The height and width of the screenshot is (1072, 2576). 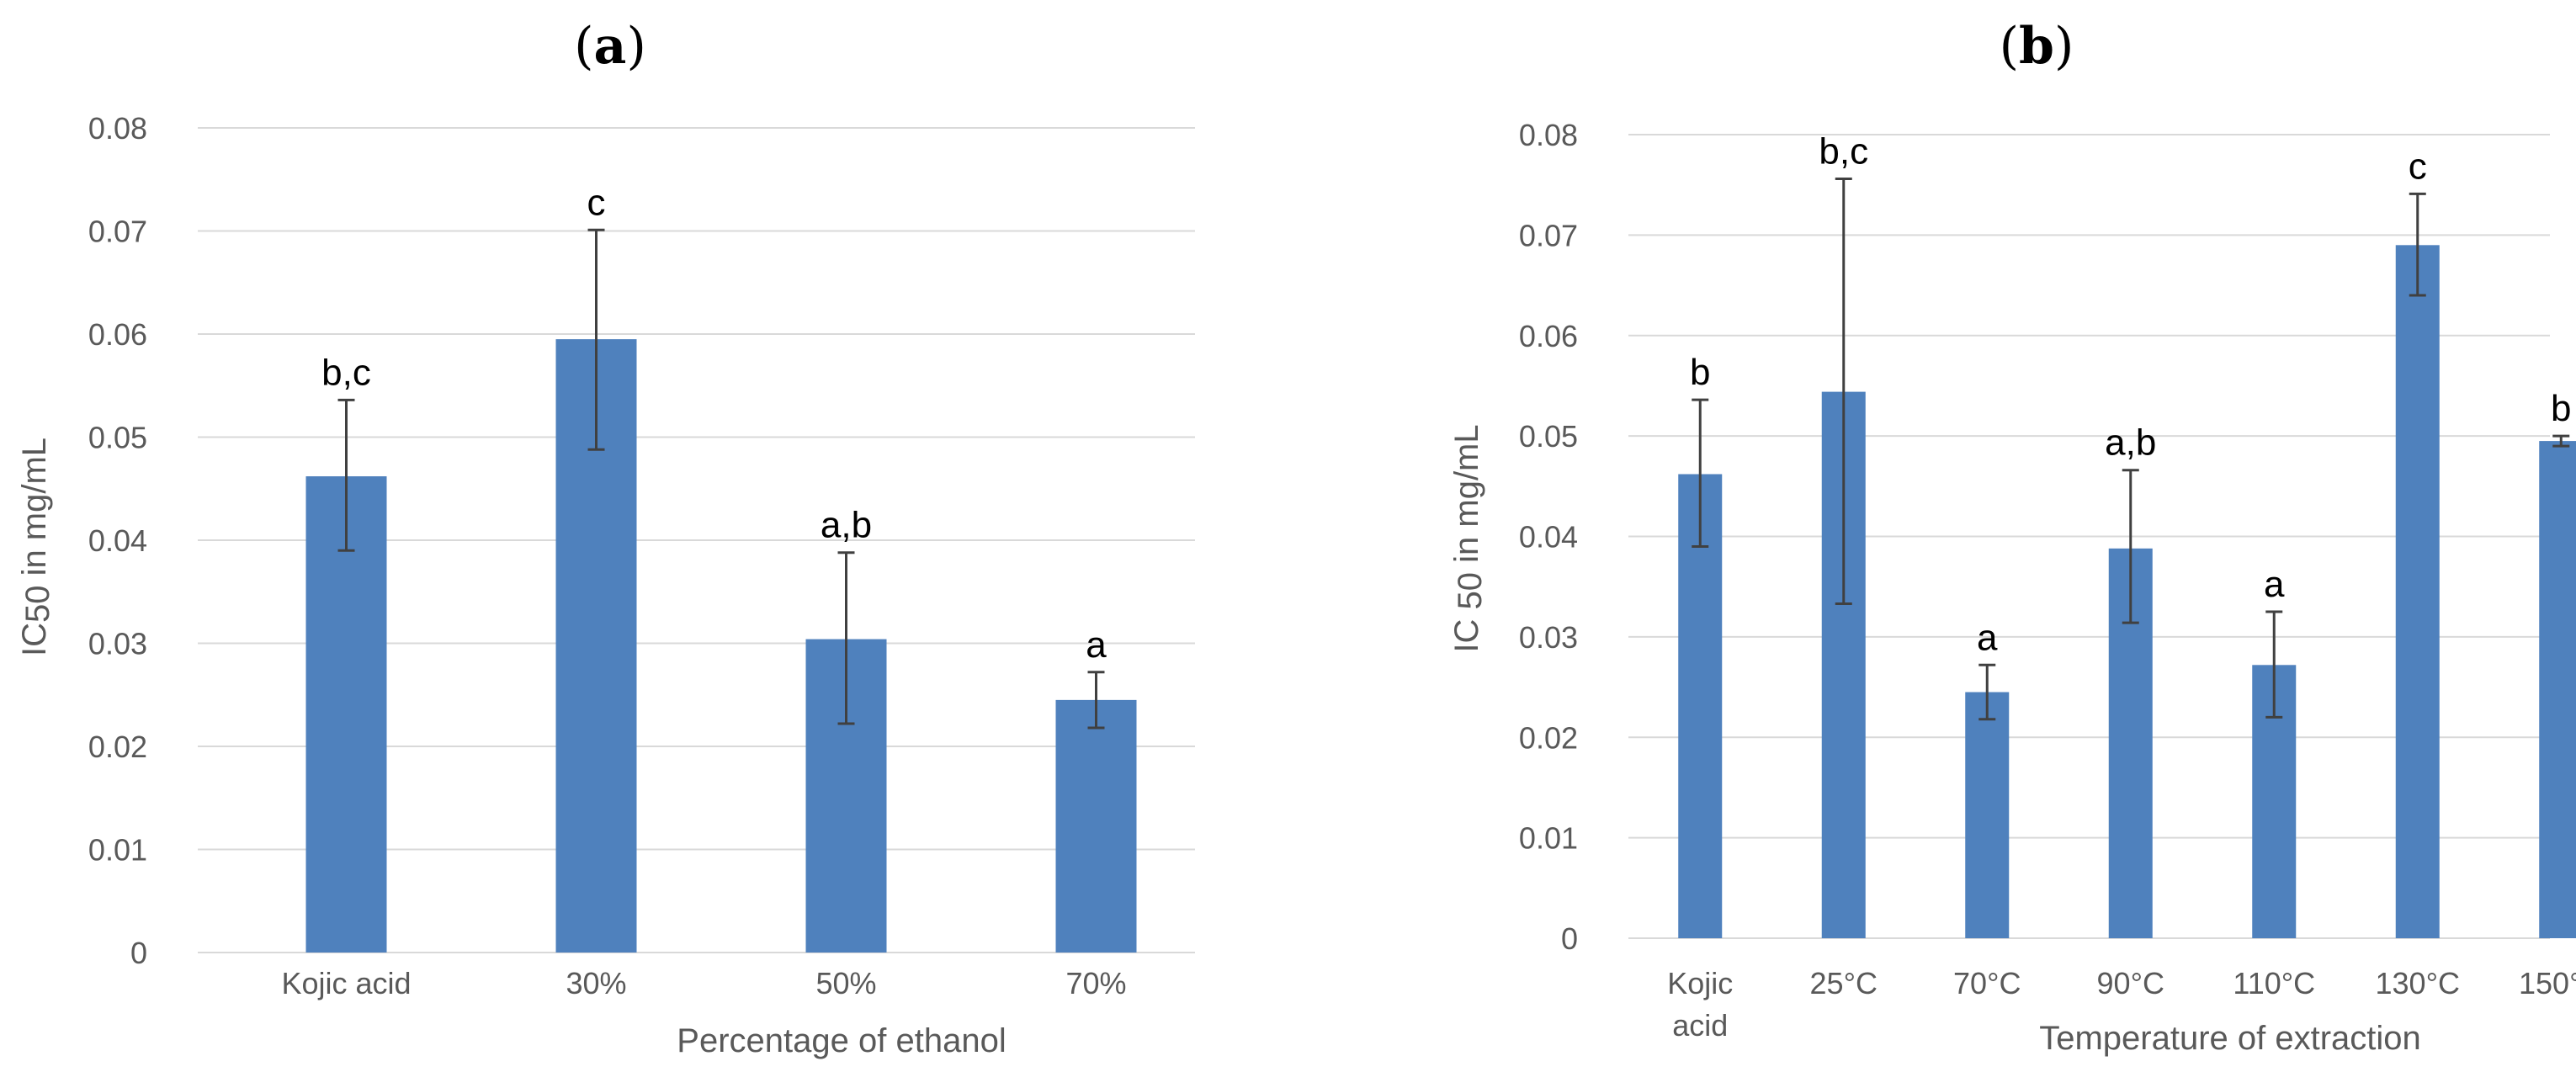 What do you see at coordinates (1987, 983) in the screenshot?
I see `x-tick-label: 70°C` at bounding box center [1987, 983].